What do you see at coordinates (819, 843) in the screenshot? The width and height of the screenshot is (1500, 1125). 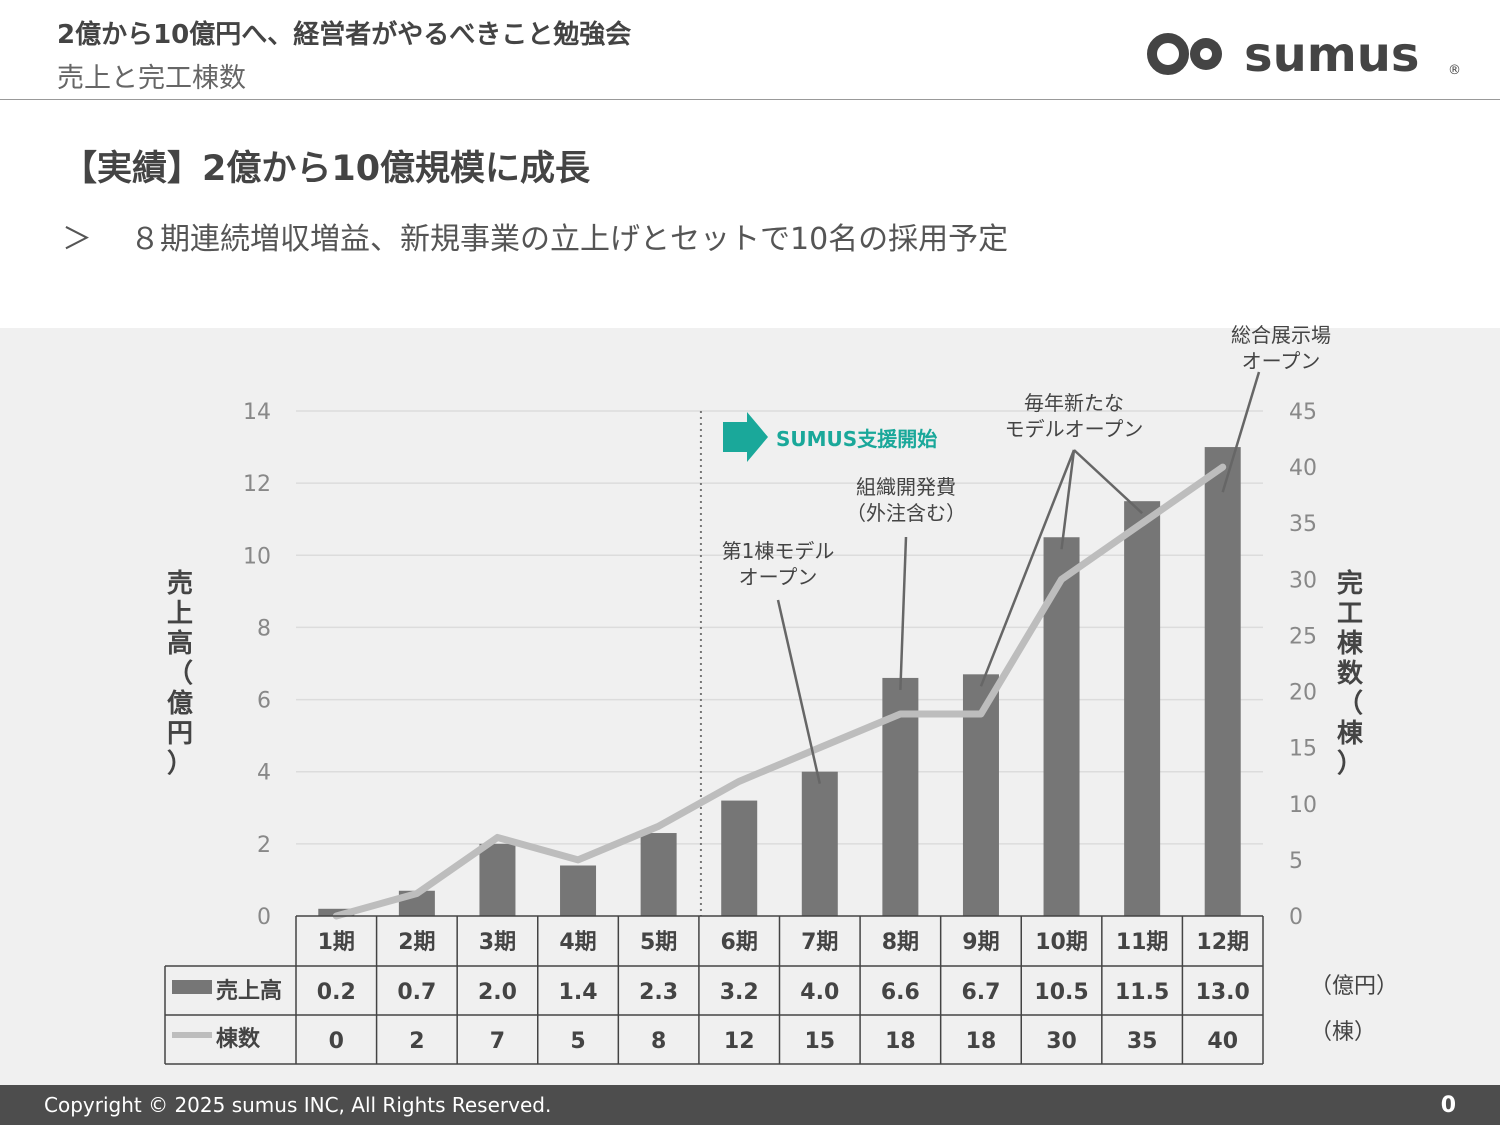 I see `bar-7期` at bounding box center [819, 843].